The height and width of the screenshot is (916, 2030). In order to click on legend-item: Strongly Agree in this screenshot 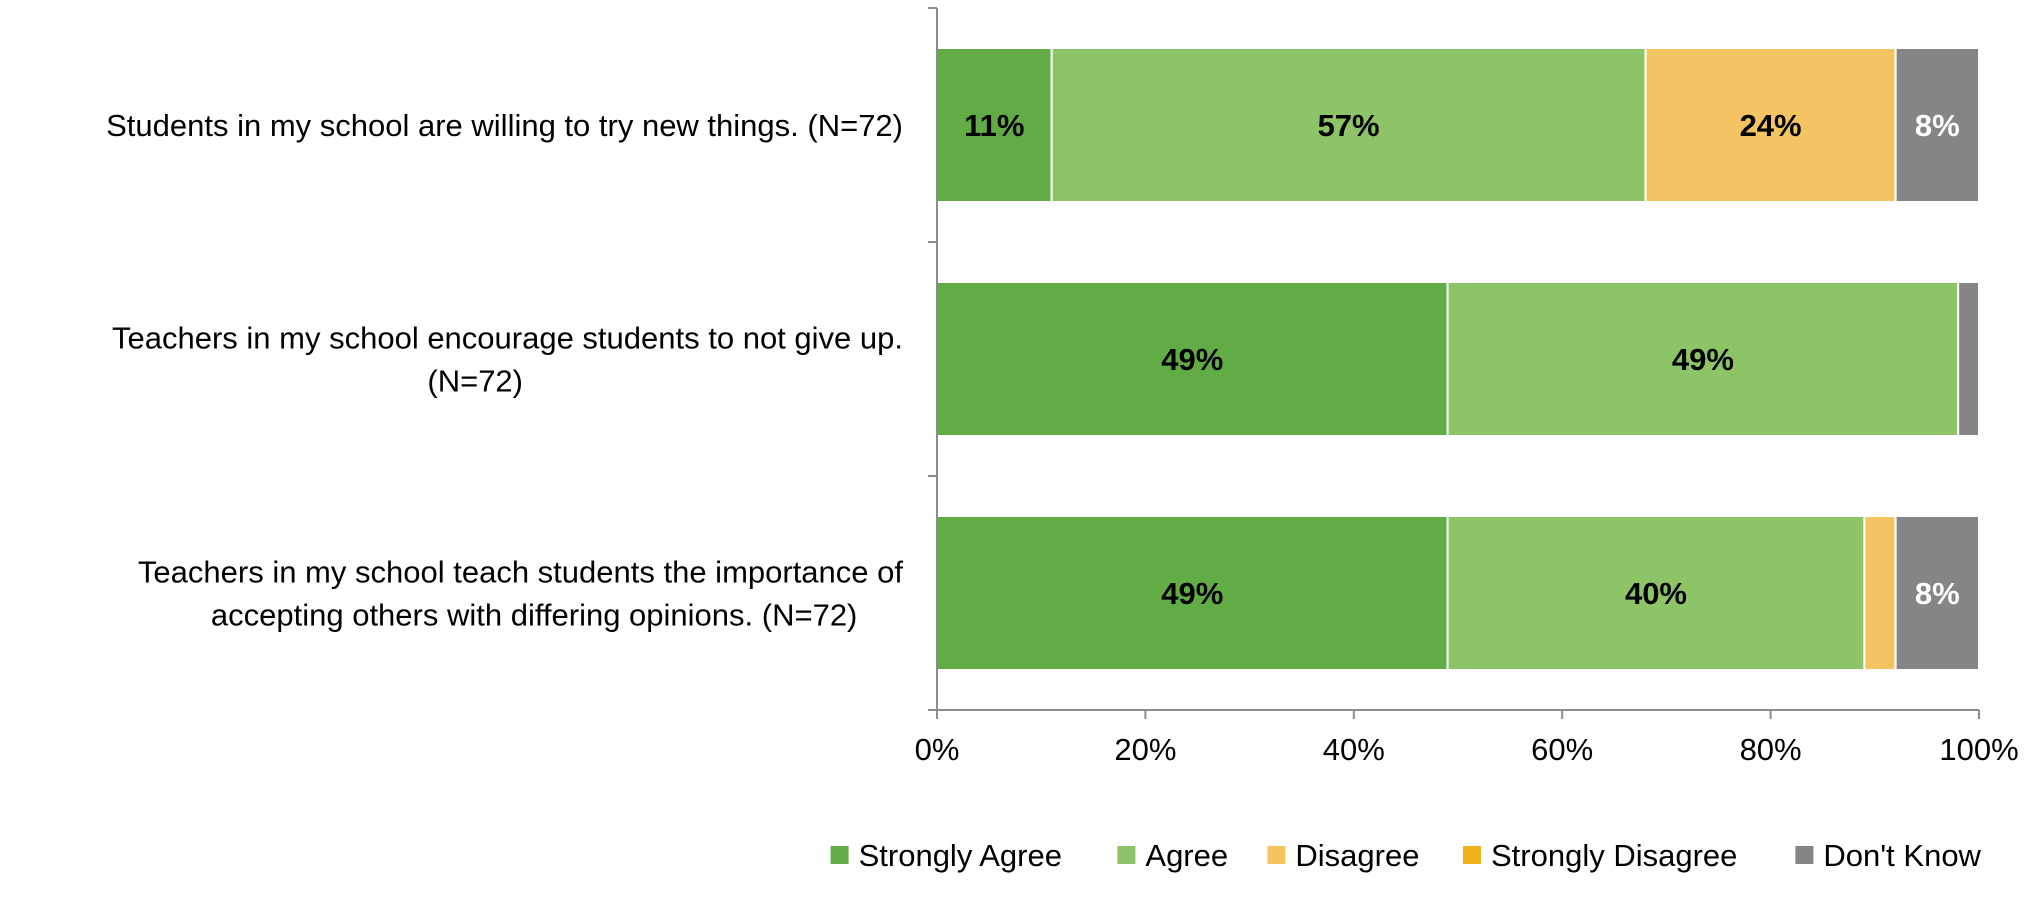, I will do `click(946, 855)`.